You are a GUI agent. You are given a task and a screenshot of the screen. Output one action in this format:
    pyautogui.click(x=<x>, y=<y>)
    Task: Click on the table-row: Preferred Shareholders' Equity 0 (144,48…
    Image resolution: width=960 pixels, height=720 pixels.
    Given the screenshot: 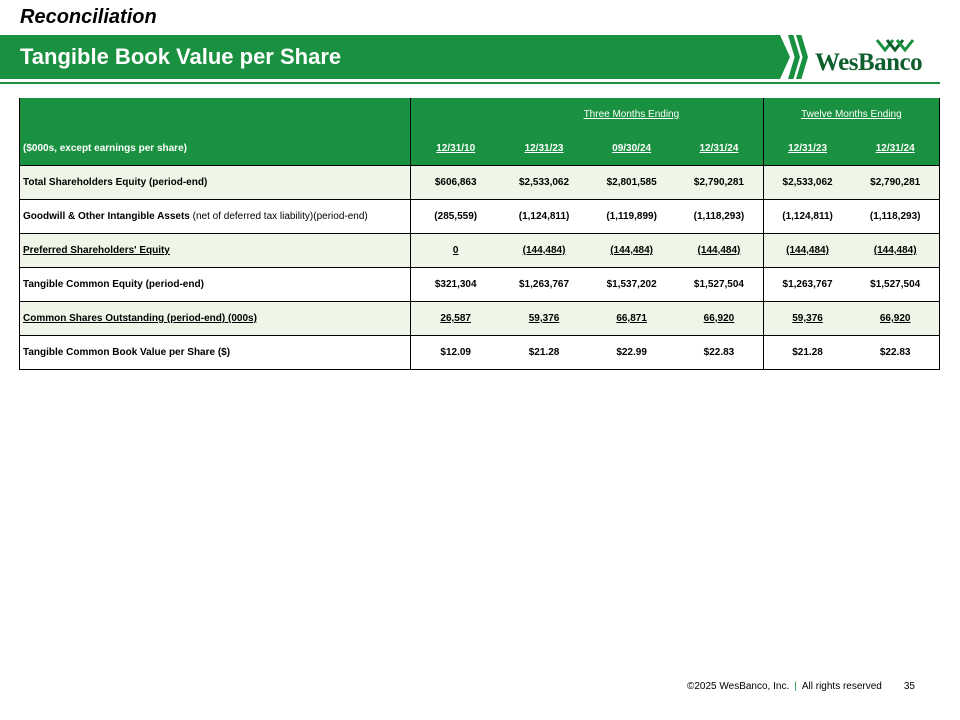 What is the action you would take?
    pyautogui.click(x=479, y=250)
    